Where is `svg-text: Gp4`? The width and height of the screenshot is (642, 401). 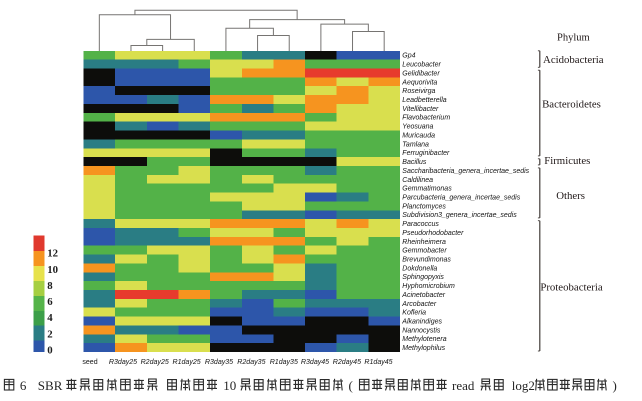
svg-text: Gp4 is located at coordinates (408, 56).